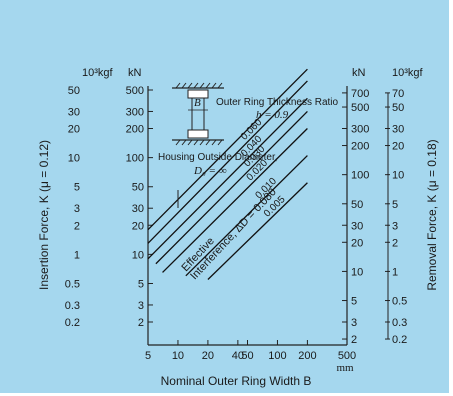 The height and width of the screenshot is (396, 453). What do you see at coordinates (398, 108) in the screenshot?
I see `right-kgf-tick-label: 50` at bounding box center [398, 108].